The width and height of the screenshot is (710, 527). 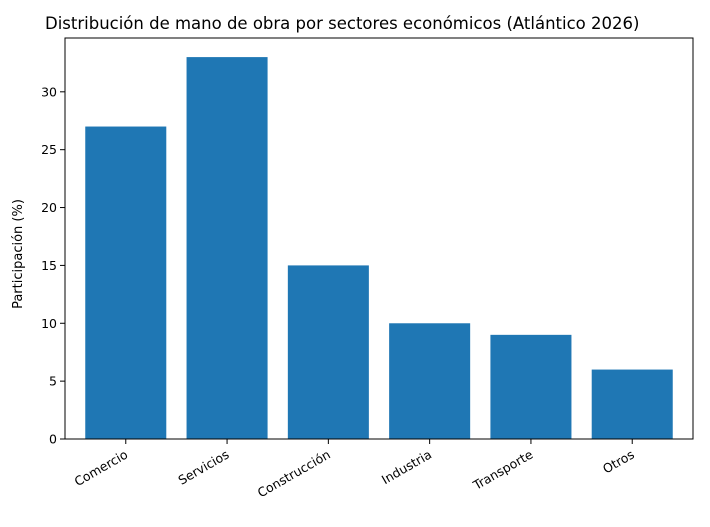 I want to click on x-tick-label: Industria, so click(x=406, y=467).